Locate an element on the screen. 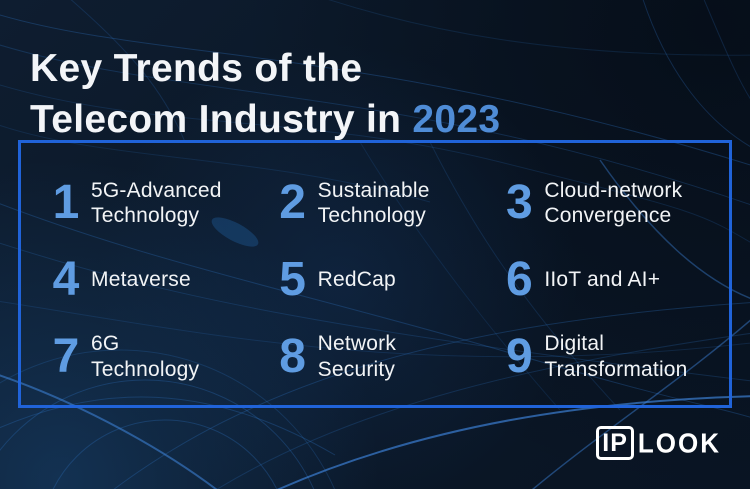 Image resolution: width=750 pixels, height=489 pixels. trend-number: 1 is located at coordinates (66, 203).